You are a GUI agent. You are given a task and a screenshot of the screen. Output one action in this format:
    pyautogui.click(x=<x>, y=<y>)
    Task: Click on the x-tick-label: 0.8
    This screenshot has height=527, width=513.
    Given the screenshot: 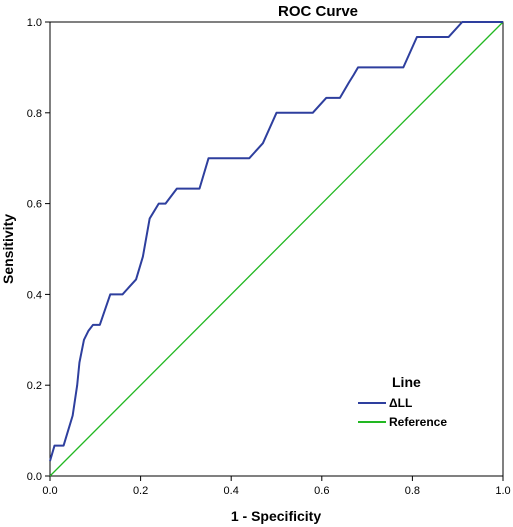 What is the action you would take?
    pyautogui.click(x=412, y=491)
    